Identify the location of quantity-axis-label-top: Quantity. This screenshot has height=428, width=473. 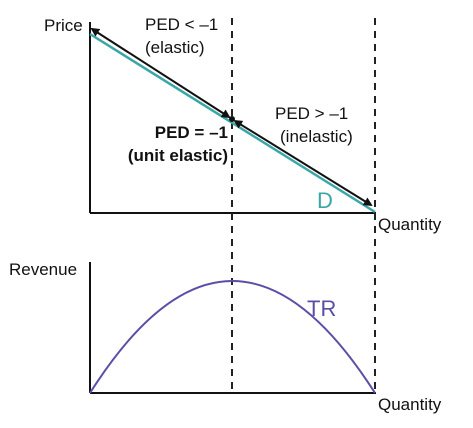
(410, 224).